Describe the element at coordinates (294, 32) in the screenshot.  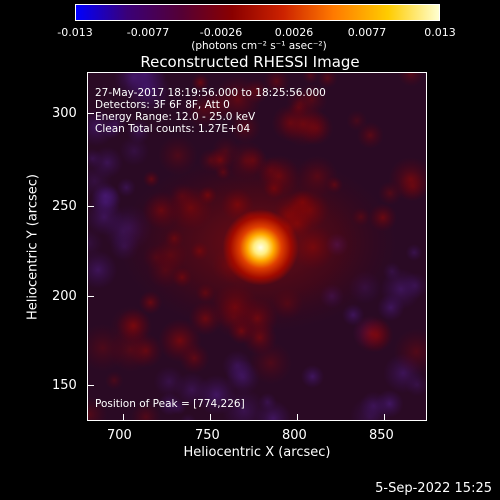
I see `colorbar-tick-label: 0.0026` at that location.